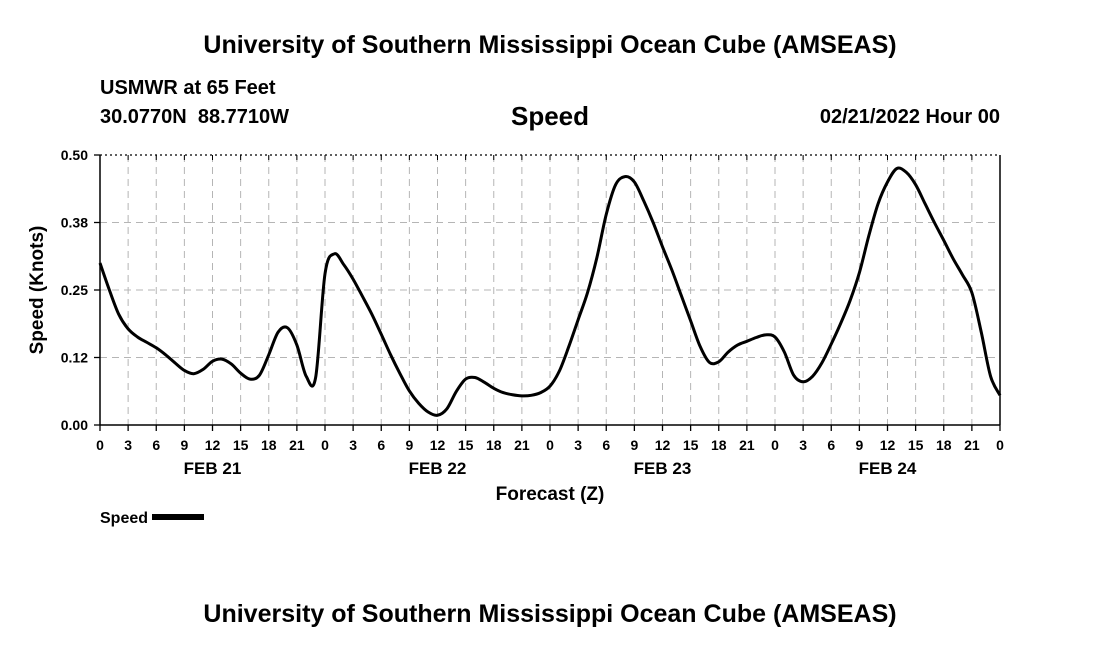 The image size is (1100, 650). I want to click on y-tick-label: 0.12, so click(74, 358).